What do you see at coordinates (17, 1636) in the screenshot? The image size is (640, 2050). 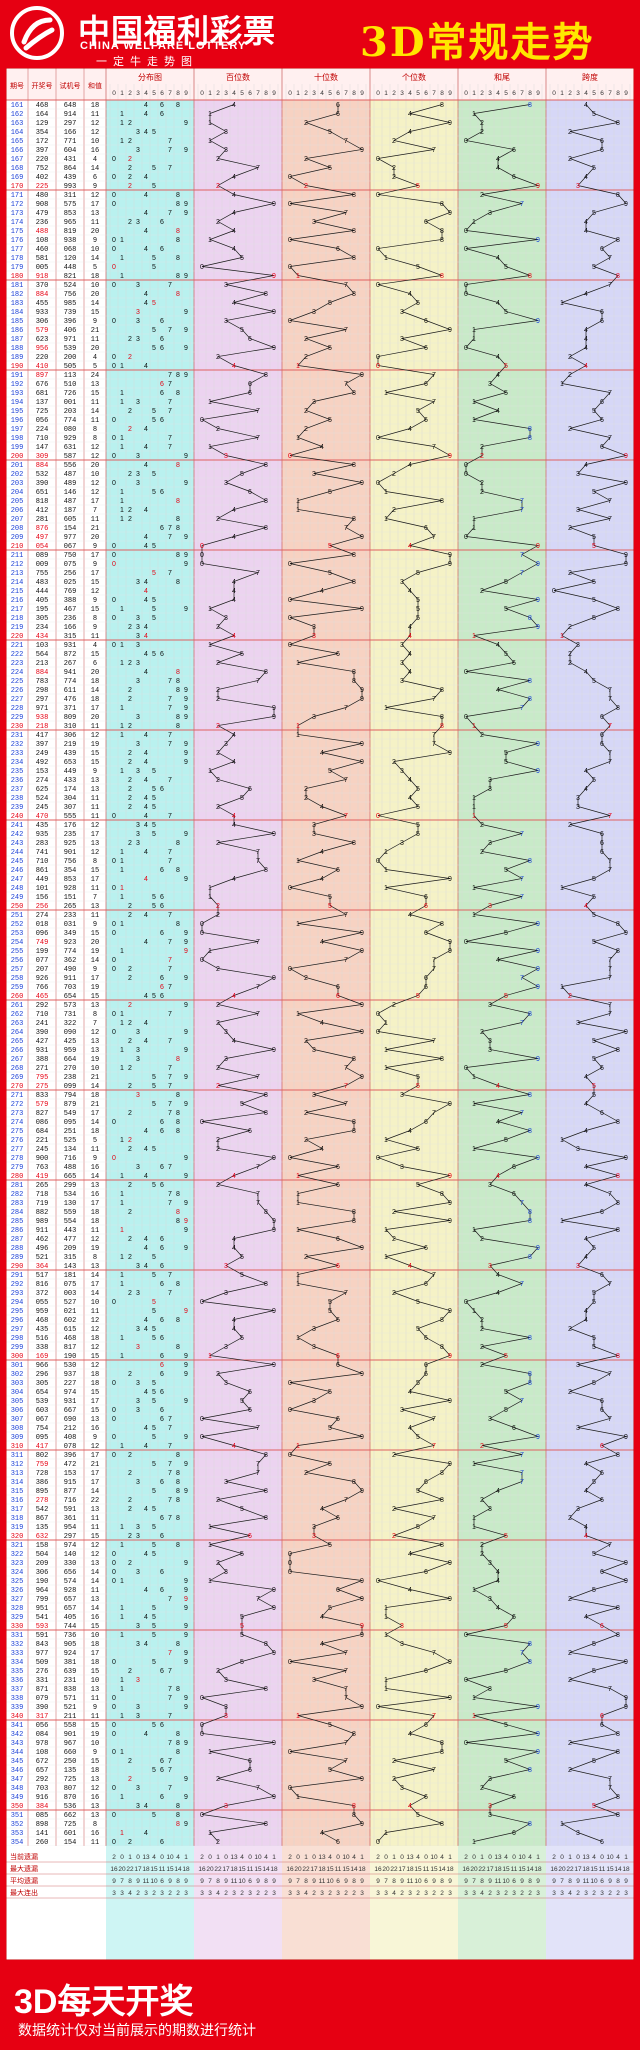 I see `issue-number: 331` at bounding box center [17, 1636].